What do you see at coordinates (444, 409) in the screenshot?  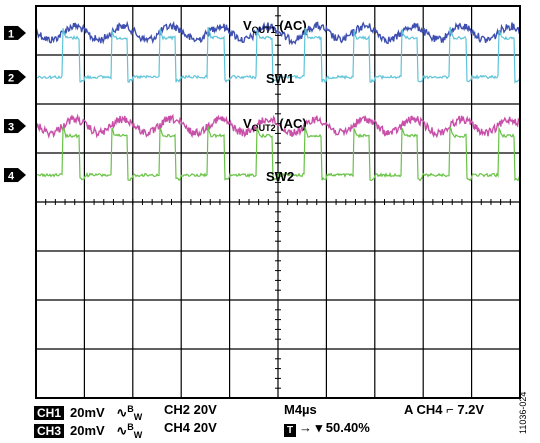 I see `trigger-setting: A CH4 ⌐ 7.2V` at bounding box center [444, 409].